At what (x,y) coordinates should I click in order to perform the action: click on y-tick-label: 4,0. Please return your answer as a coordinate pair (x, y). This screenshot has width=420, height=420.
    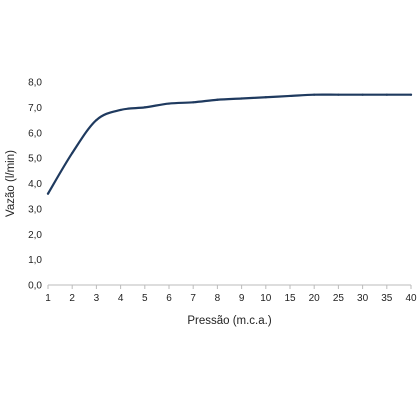
    Looking at the image, I should click on (35, 184).